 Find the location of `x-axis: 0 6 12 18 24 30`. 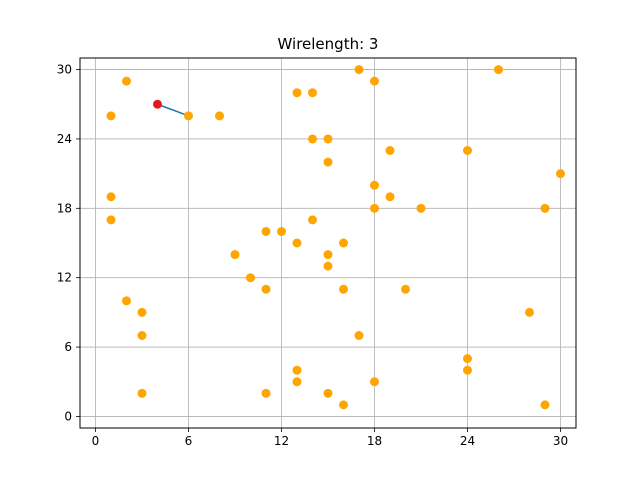

x-axis: 0 6 12 18 24 30 is located at coordinates (330, 438).